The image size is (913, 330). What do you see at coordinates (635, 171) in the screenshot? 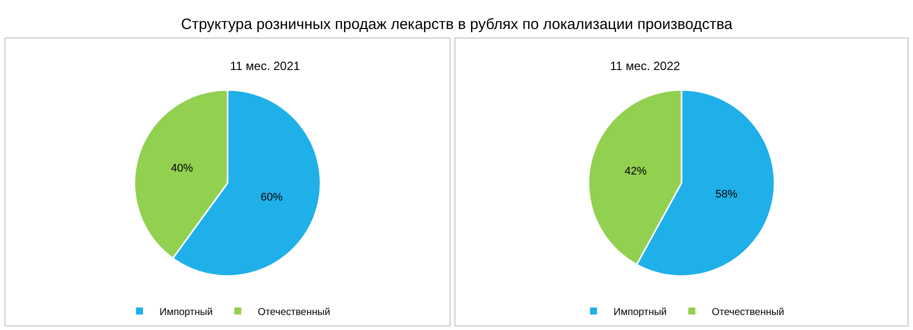
I see `data-label: 42%` at bounding box center [635, 171].